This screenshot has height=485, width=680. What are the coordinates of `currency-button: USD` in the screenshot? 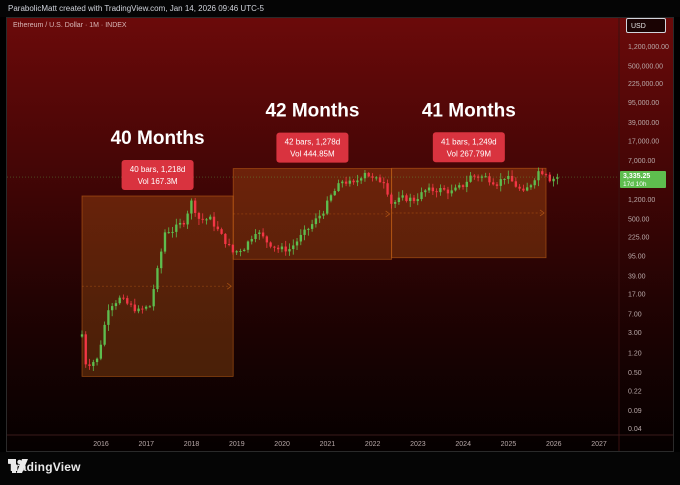 It's located at (646, 25).